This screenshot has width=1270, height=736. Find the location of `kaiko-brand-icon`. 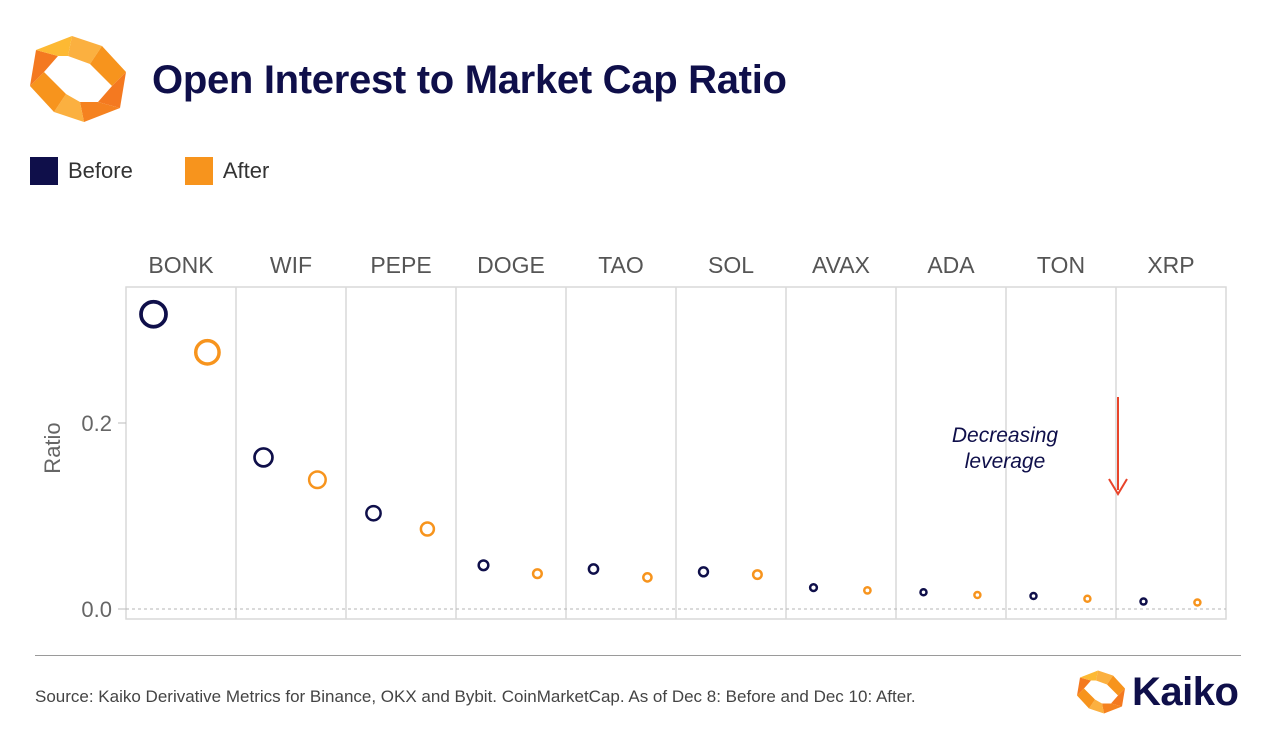

kaiko-brand-icon is located at coordinates (1101, 692).